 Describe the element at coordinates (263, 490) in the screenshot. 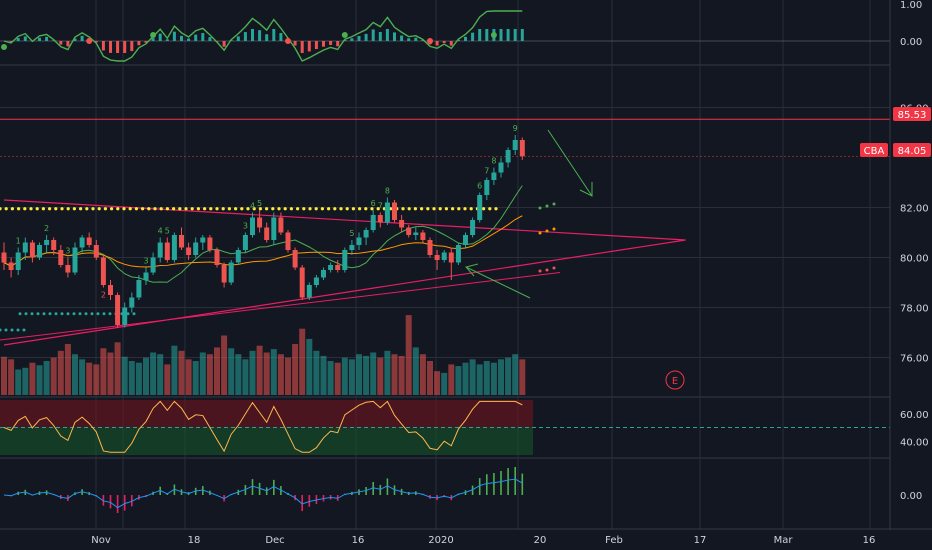

I see `momentum-pane` at that location.